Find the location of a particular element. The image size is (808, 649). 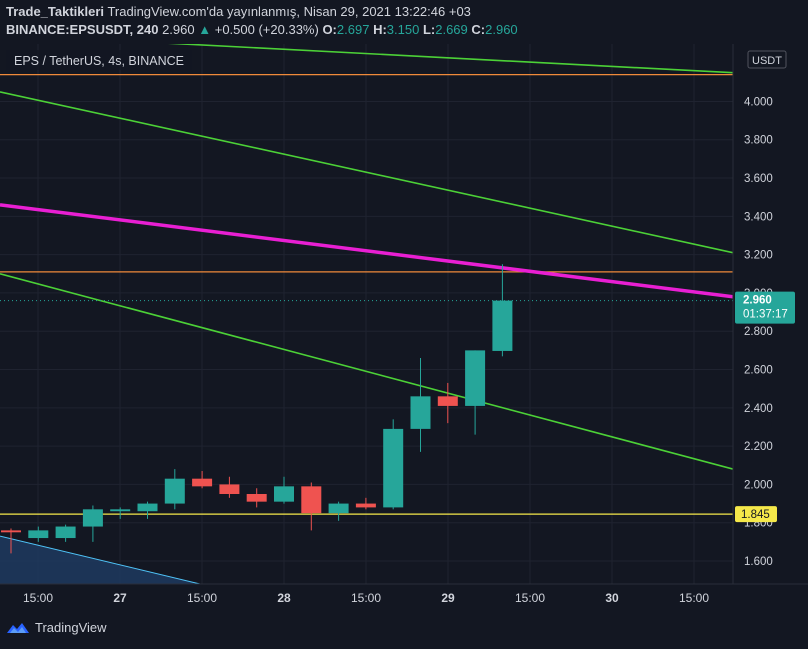

tradingview-brand: TradingView is located at coordinates (71, 627).